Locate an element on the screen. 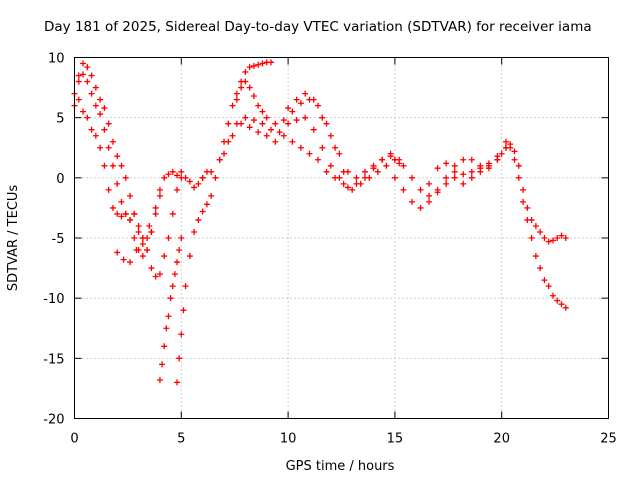 The height and width of the screenshot is (480, 640). x-tick-label: 10 is located at coordinates (288, 439).